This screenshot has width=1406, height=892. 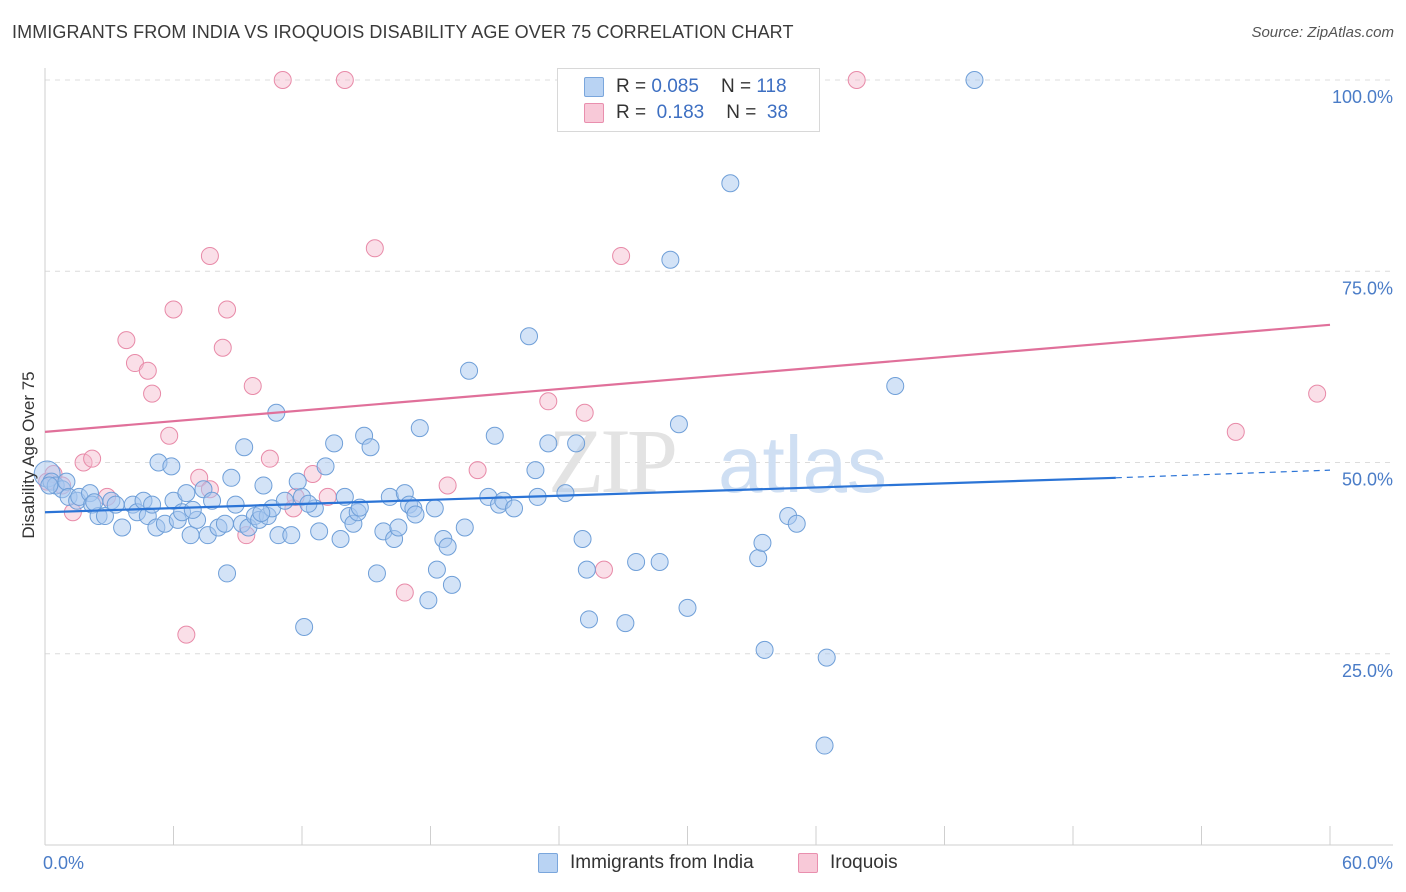 I want to click on bottom-legend-iroquois: Iroquois, so click(x=848, y=863).